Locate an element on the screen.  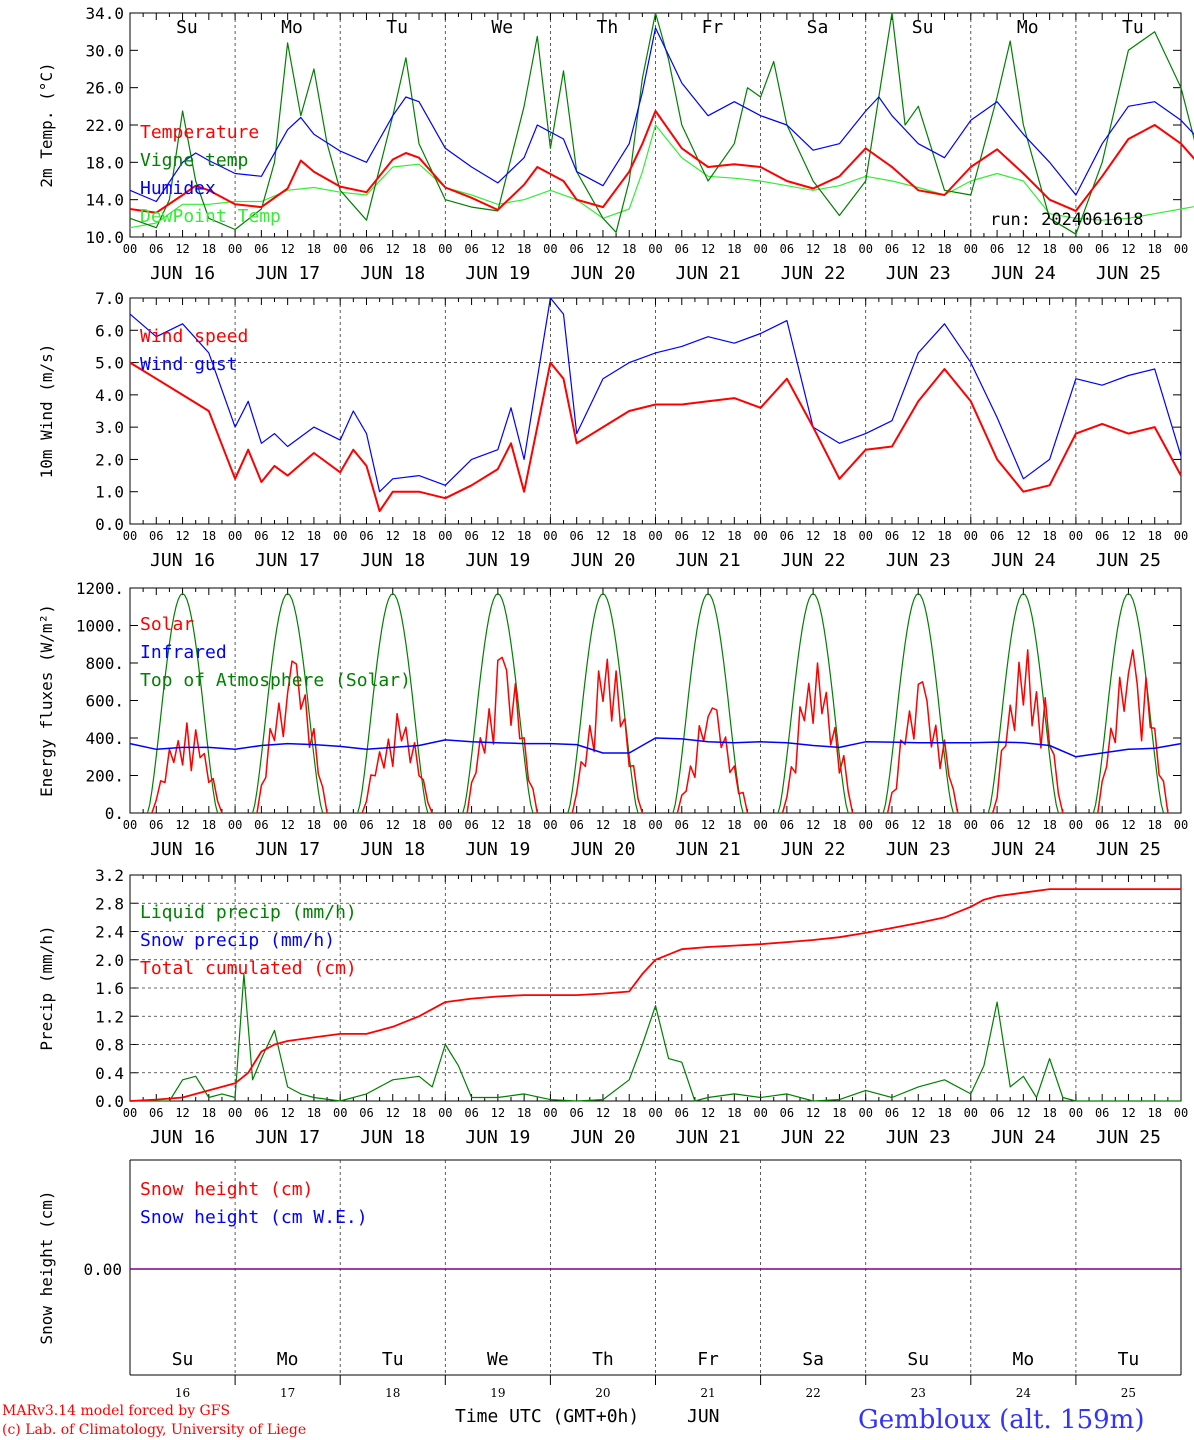
y-tick-label: 0.4 is located at coordinates (109, 1073).